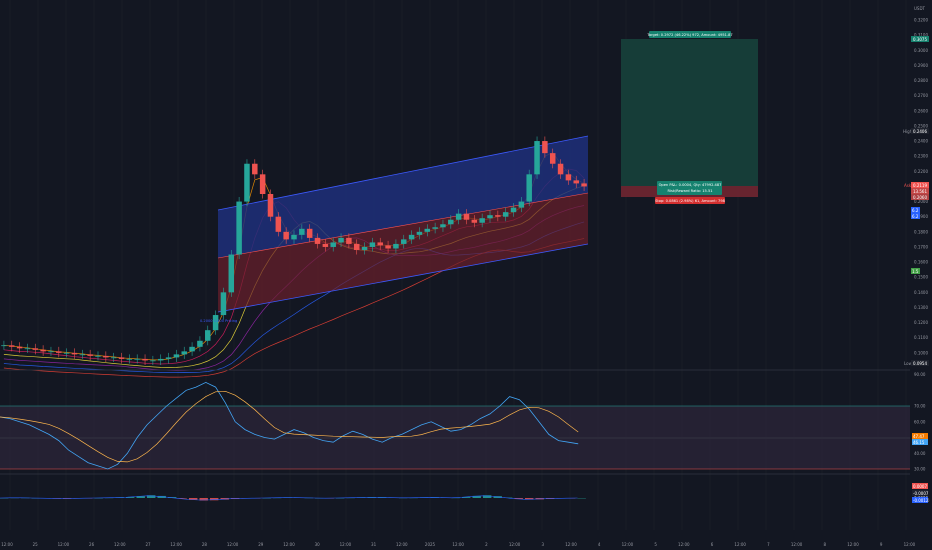 The height and width of the screenshot is (550, 932). Describe the element at coordinates (921, 337) in the screenshot. I see `price-tick-label: 0.1100` at that location.